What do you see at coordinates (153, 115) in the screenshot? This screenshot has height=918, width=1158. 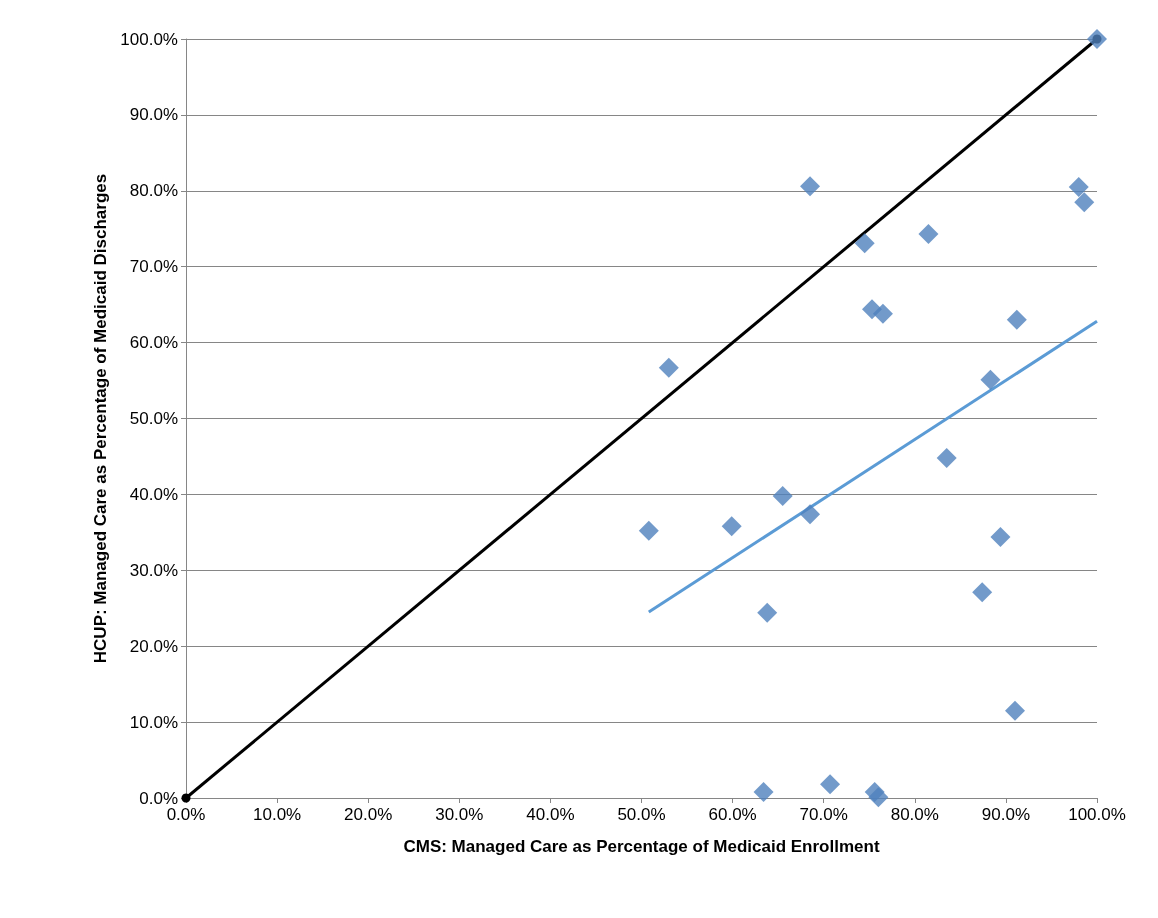 I see `y-tick-label: 90.0%` at bounding box center [153, 115].